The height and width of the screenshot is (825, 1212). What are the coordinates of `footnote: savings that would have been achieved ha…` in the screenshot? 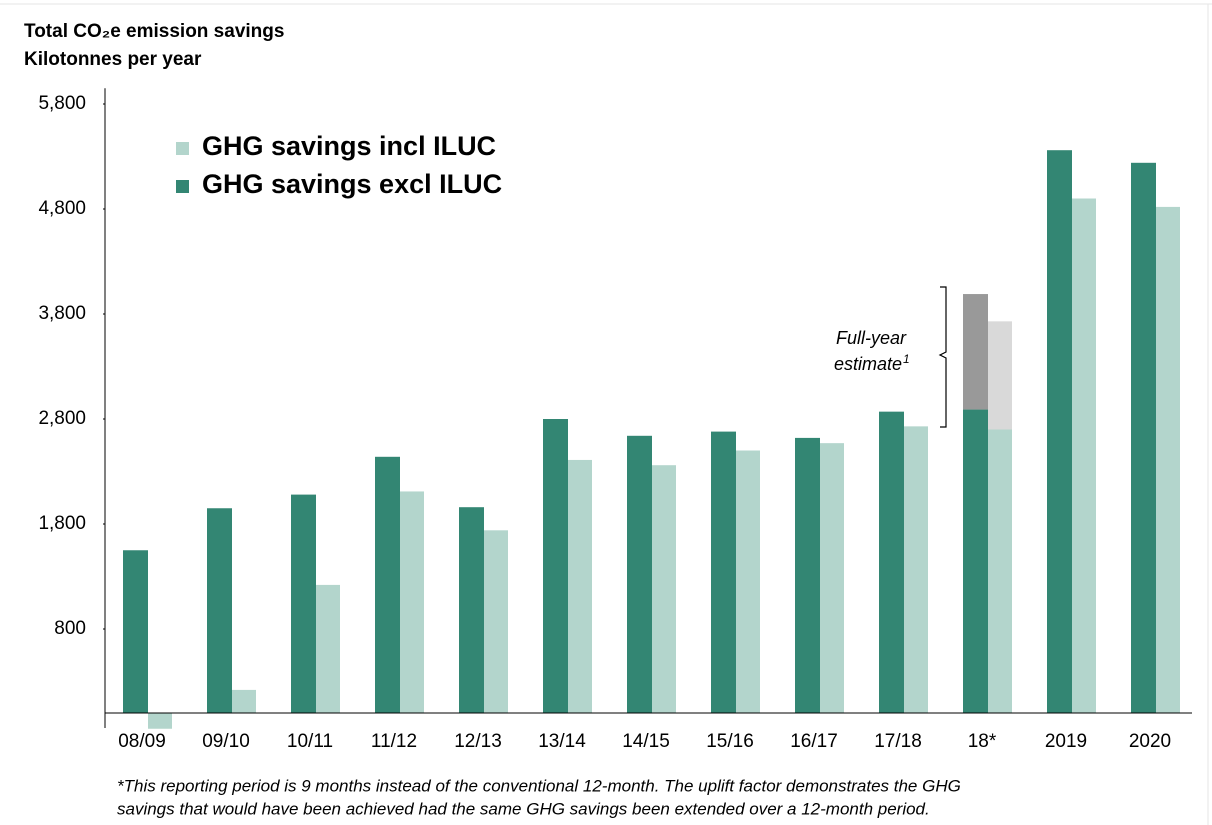 It's located at (523, 808).